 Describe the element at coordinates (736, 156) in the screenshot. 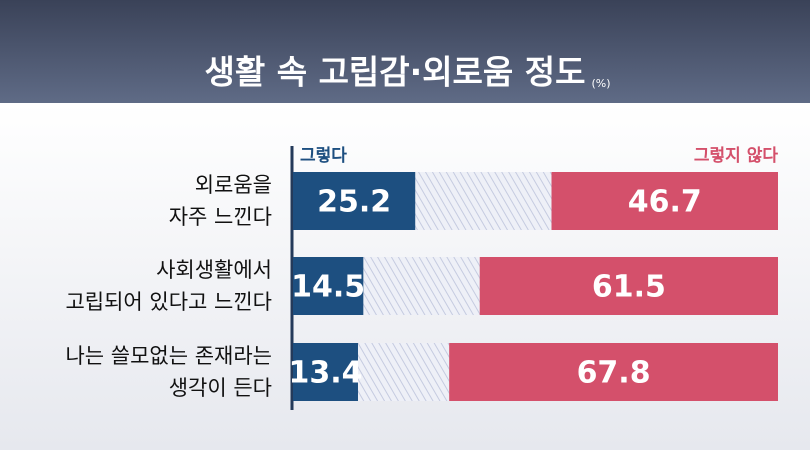

I see `series-label: 그렇지 않다` at that location.